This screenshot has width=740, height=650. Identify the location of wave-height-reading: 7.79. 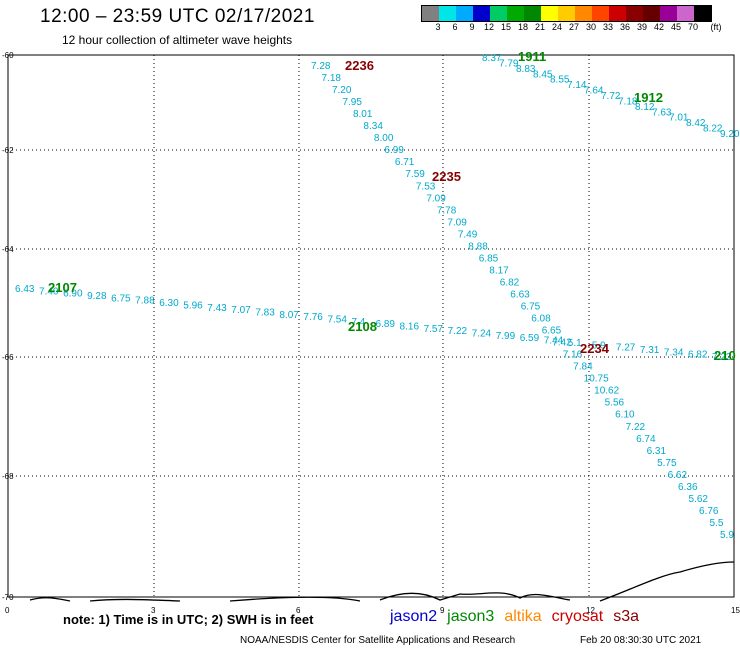
(509, 63).